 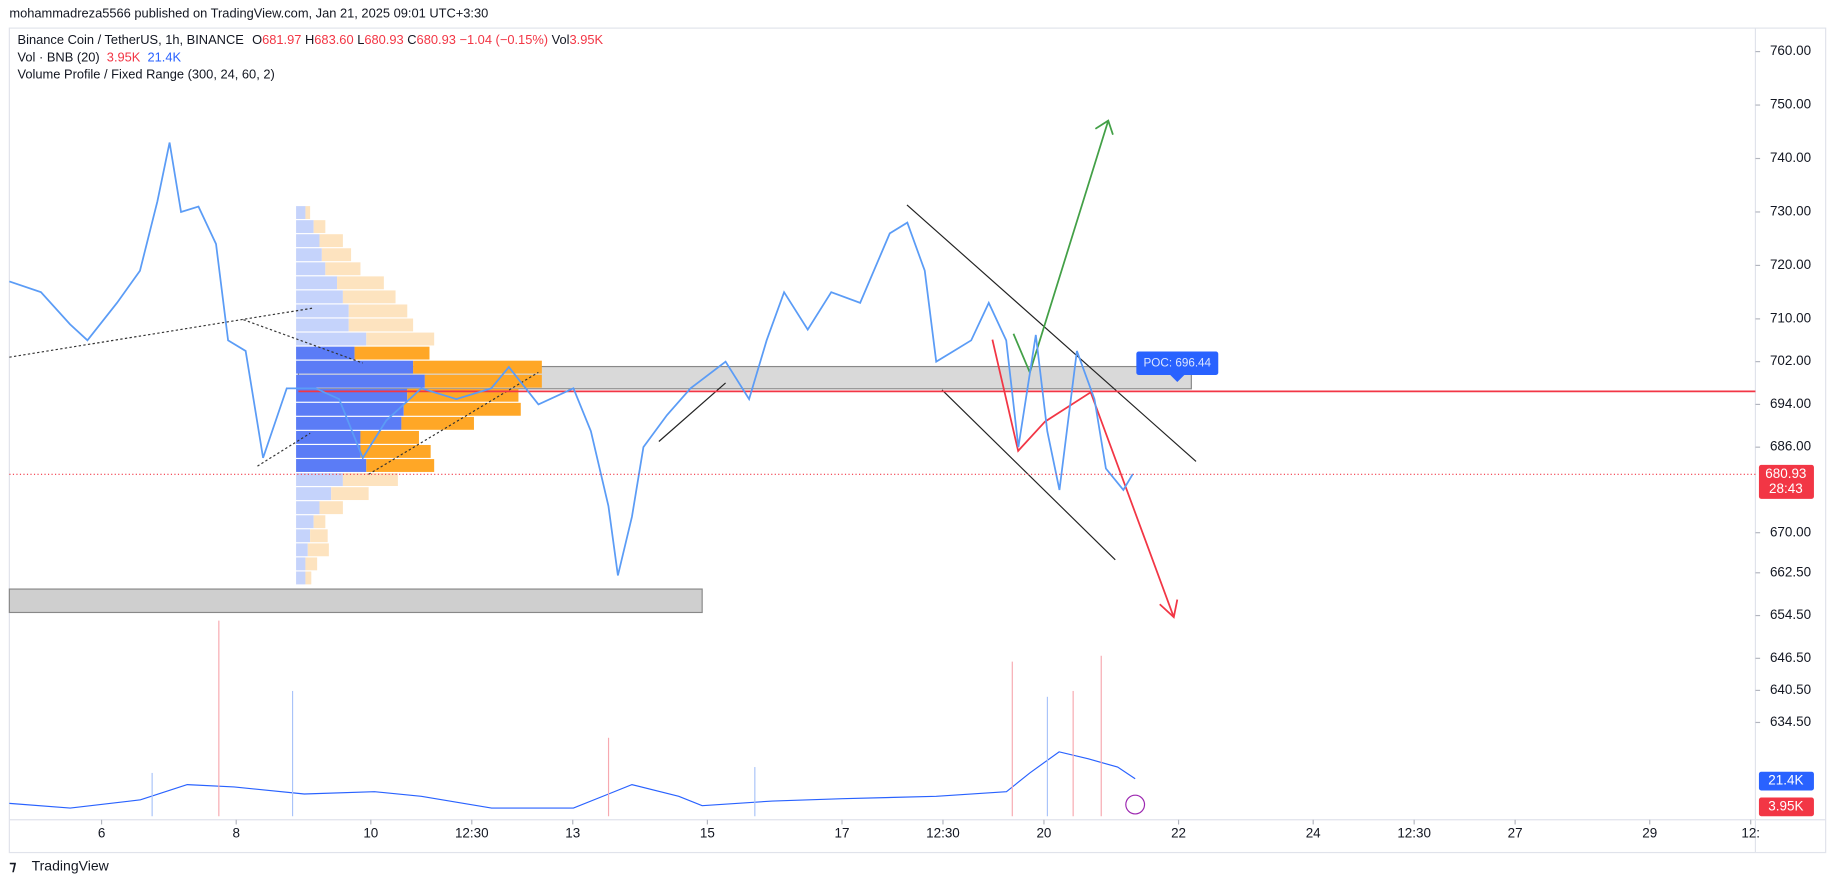 I want to click on last-price-label: 680.93, so click(x=1785, y=473).